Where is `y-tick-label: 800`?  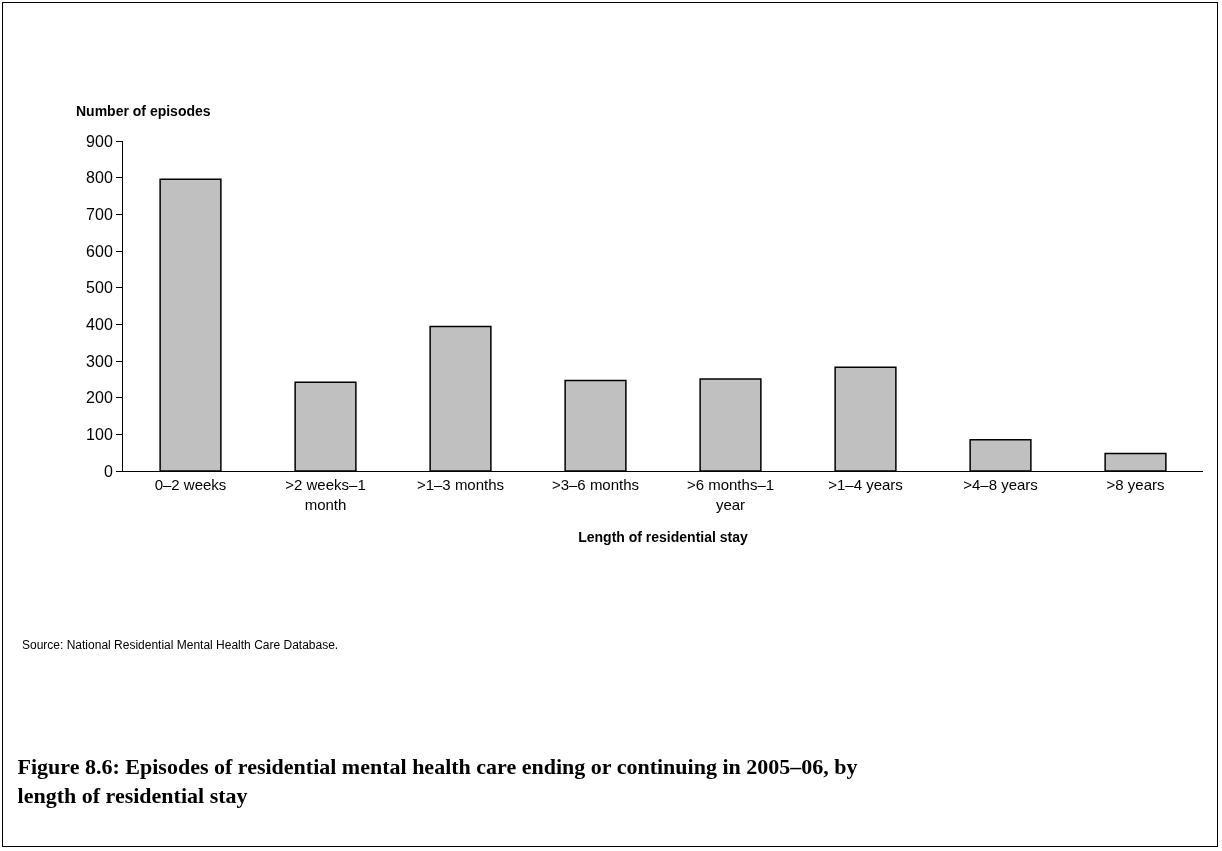
y-tick-label: 800 is located at coordinates (99, 178).